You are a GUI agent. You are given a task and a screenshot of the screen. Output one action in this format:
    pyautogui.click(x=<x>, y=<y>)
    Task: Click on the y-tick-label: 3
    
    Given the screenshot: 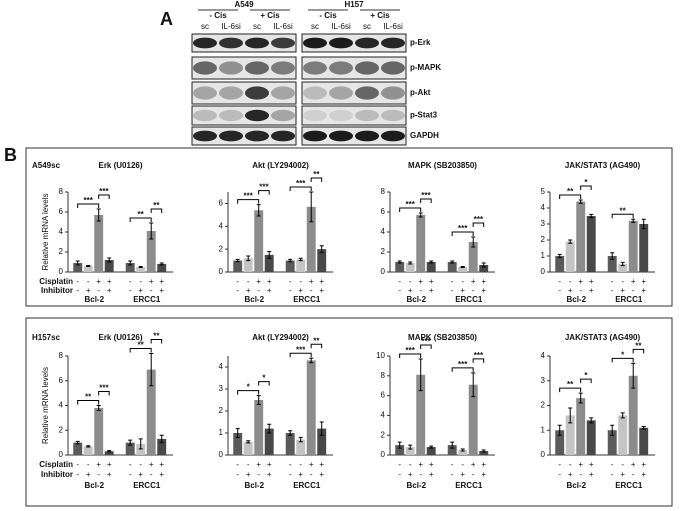 What is the action you would take?
    pyautogui.click(x=543, y=380)
    